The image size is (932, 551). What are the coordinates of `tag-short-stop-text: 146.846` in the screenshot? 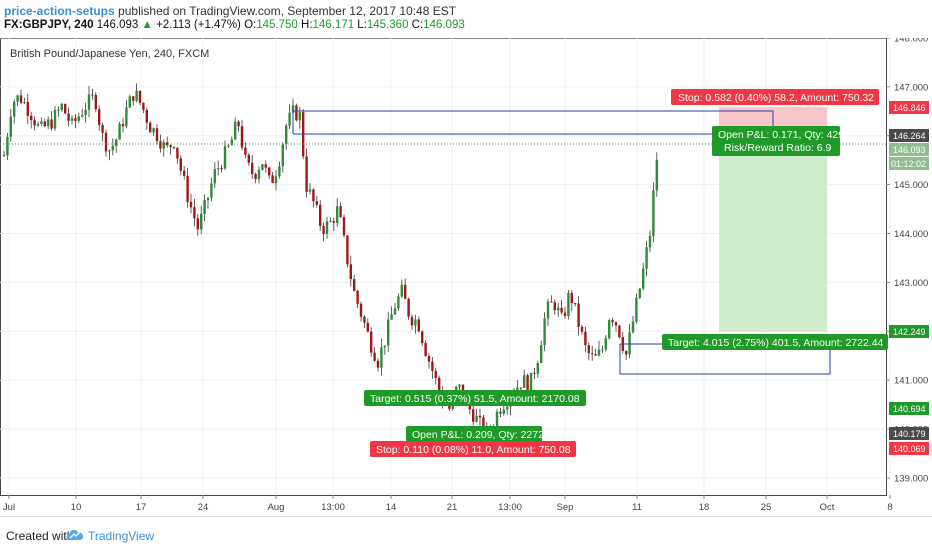 It's located at (909, 108).